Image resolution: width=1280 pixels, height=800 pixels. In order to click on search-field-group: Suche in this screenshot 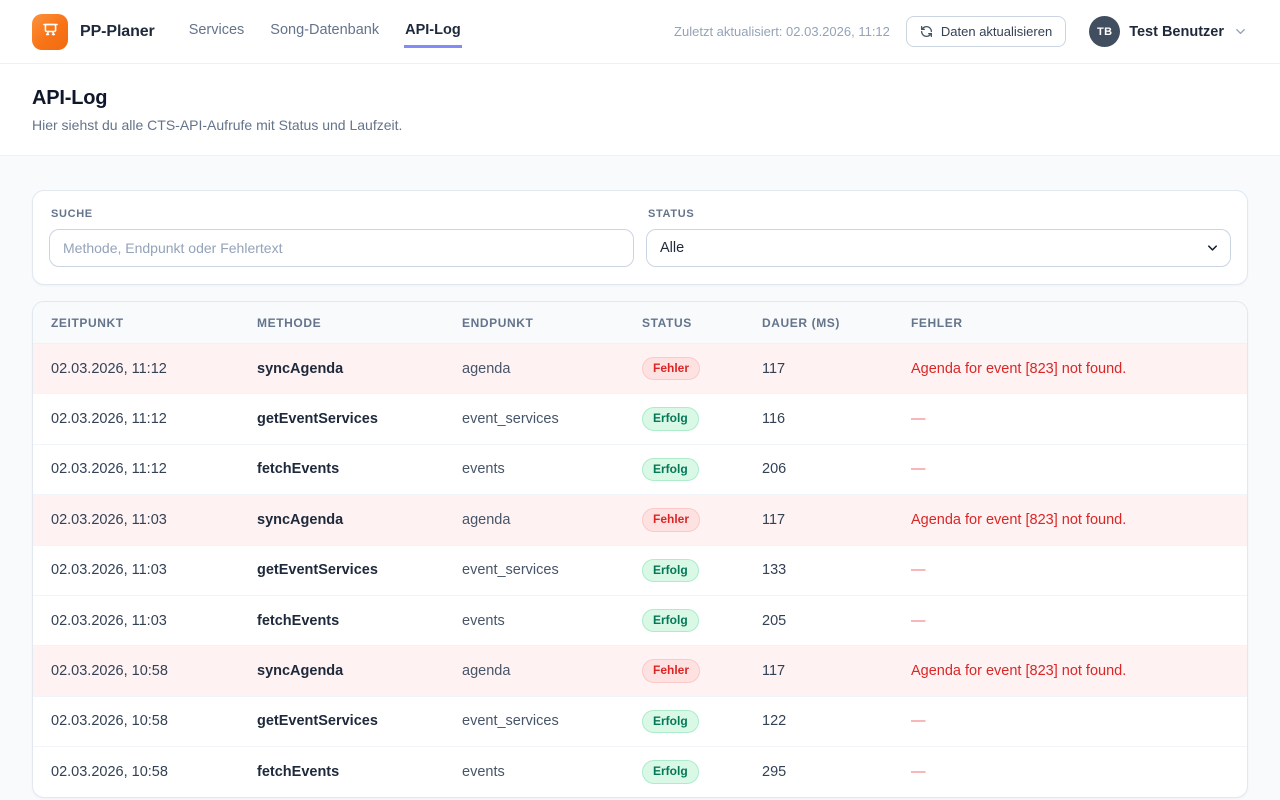, I will do `click(341, 236)`.